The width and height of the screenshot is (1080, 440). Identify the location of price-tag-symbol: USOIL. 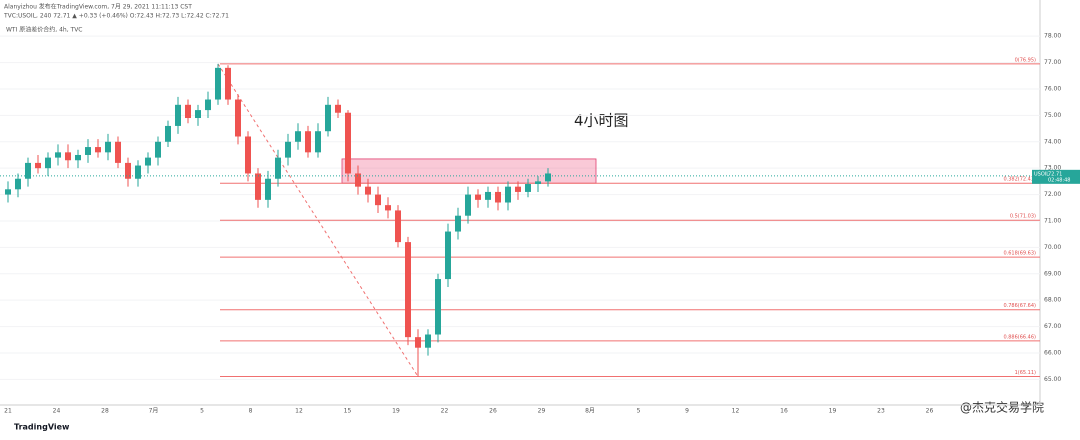
(1041, 174).